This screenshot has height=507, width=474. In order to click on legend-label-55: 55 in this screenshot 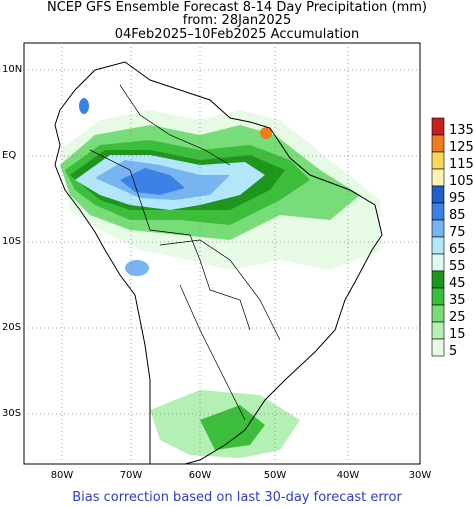, I will do `click(457, 266)`.